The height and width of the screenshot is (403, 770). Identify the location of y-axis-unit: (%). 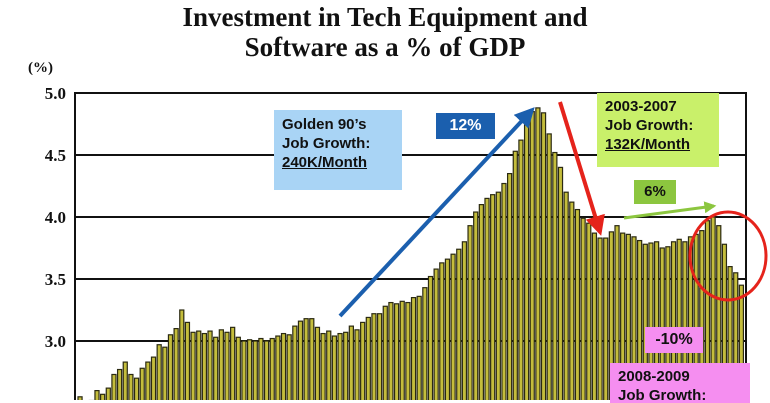
(40, 68).